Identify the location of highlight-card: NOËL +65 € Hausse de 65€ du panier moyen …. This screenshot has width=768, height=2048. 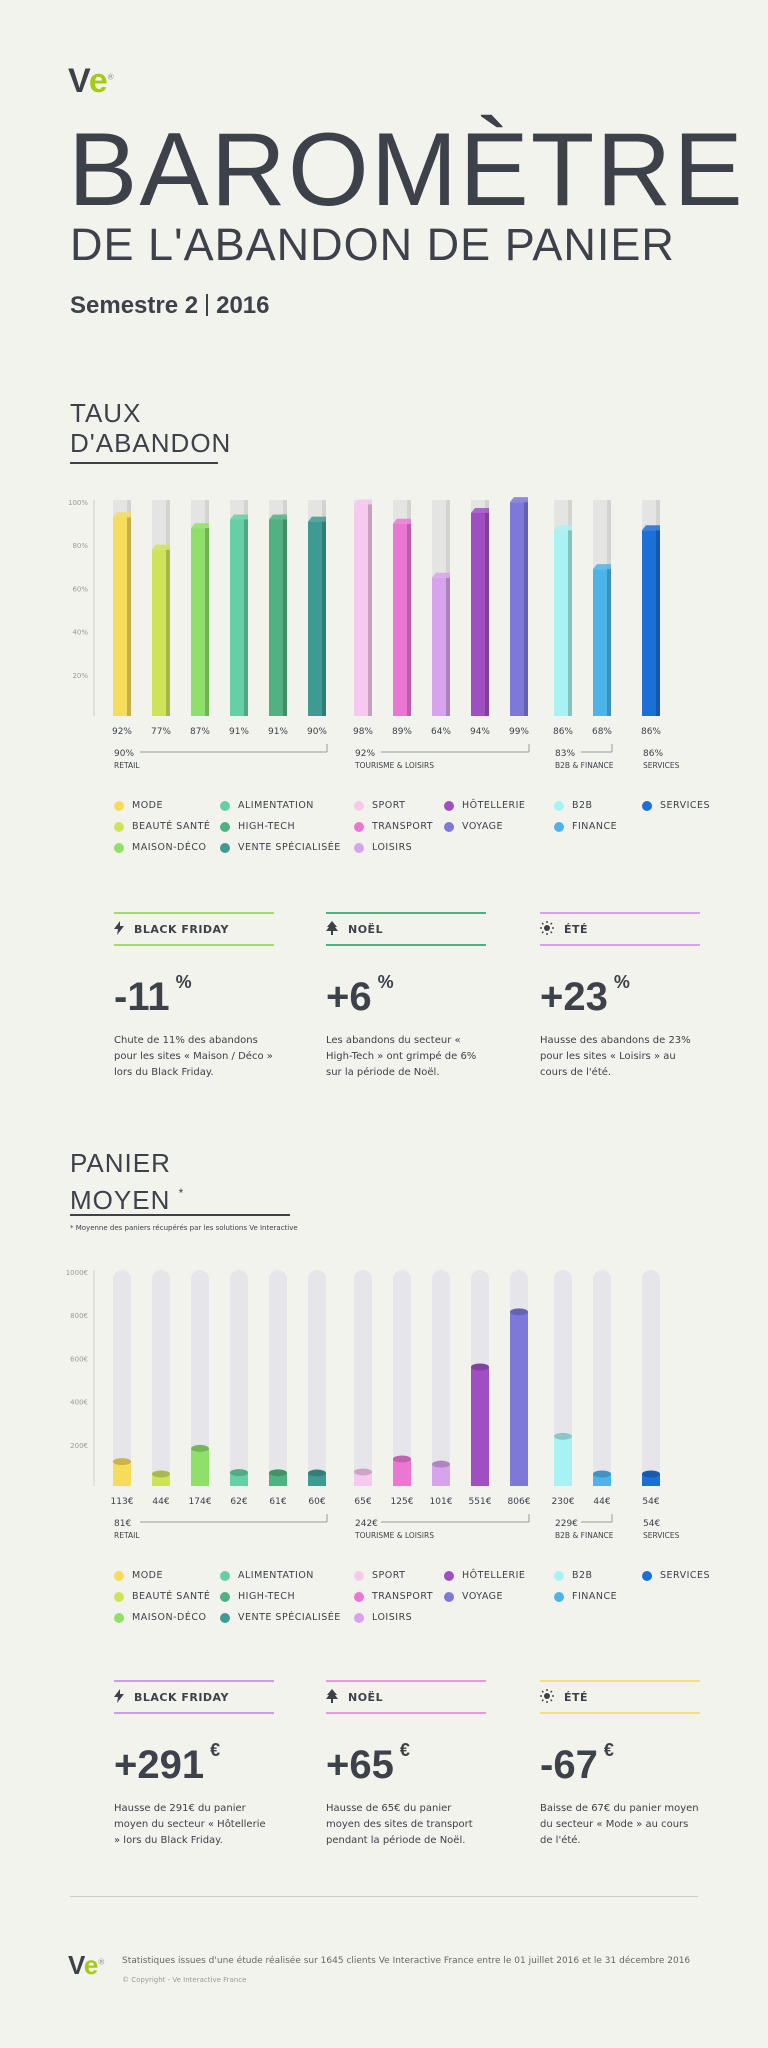
(406, 1764).